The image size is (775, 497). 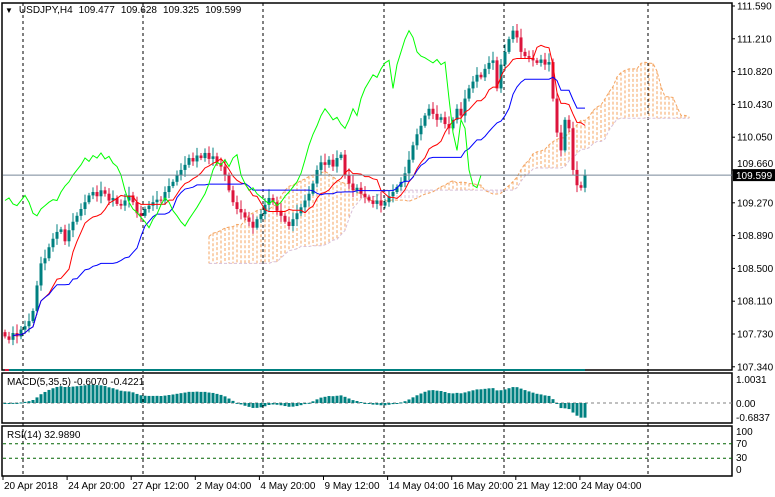 I want to click on rsi-scale-label: 0, so click(x=739, y=470).